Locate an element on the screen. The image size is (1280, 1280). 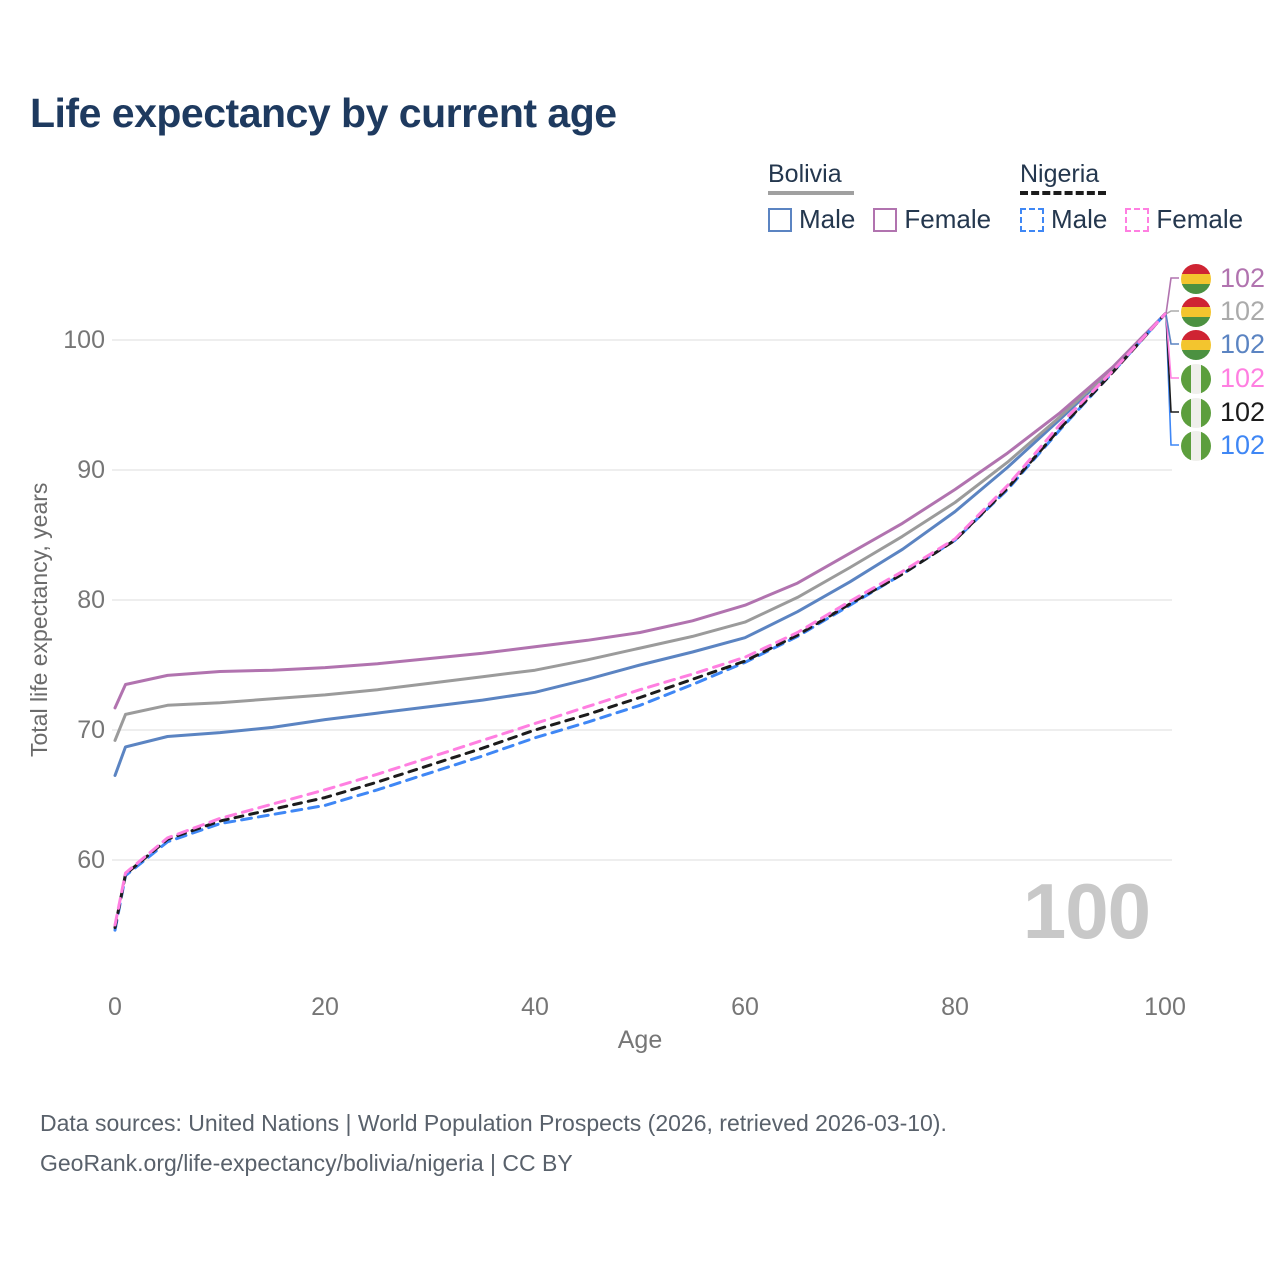
x-tick-label: 40 is located at coordinates (535, 1007).